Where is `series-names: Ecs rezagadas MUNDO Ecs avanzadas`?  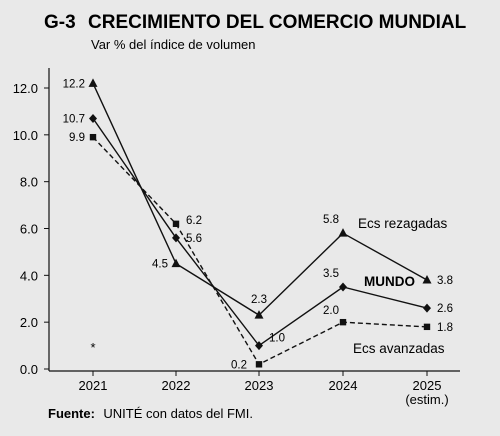 series-names: Ecs rezagadas MUNDO Ecs avanzadas is located at coordinates (400, 286).